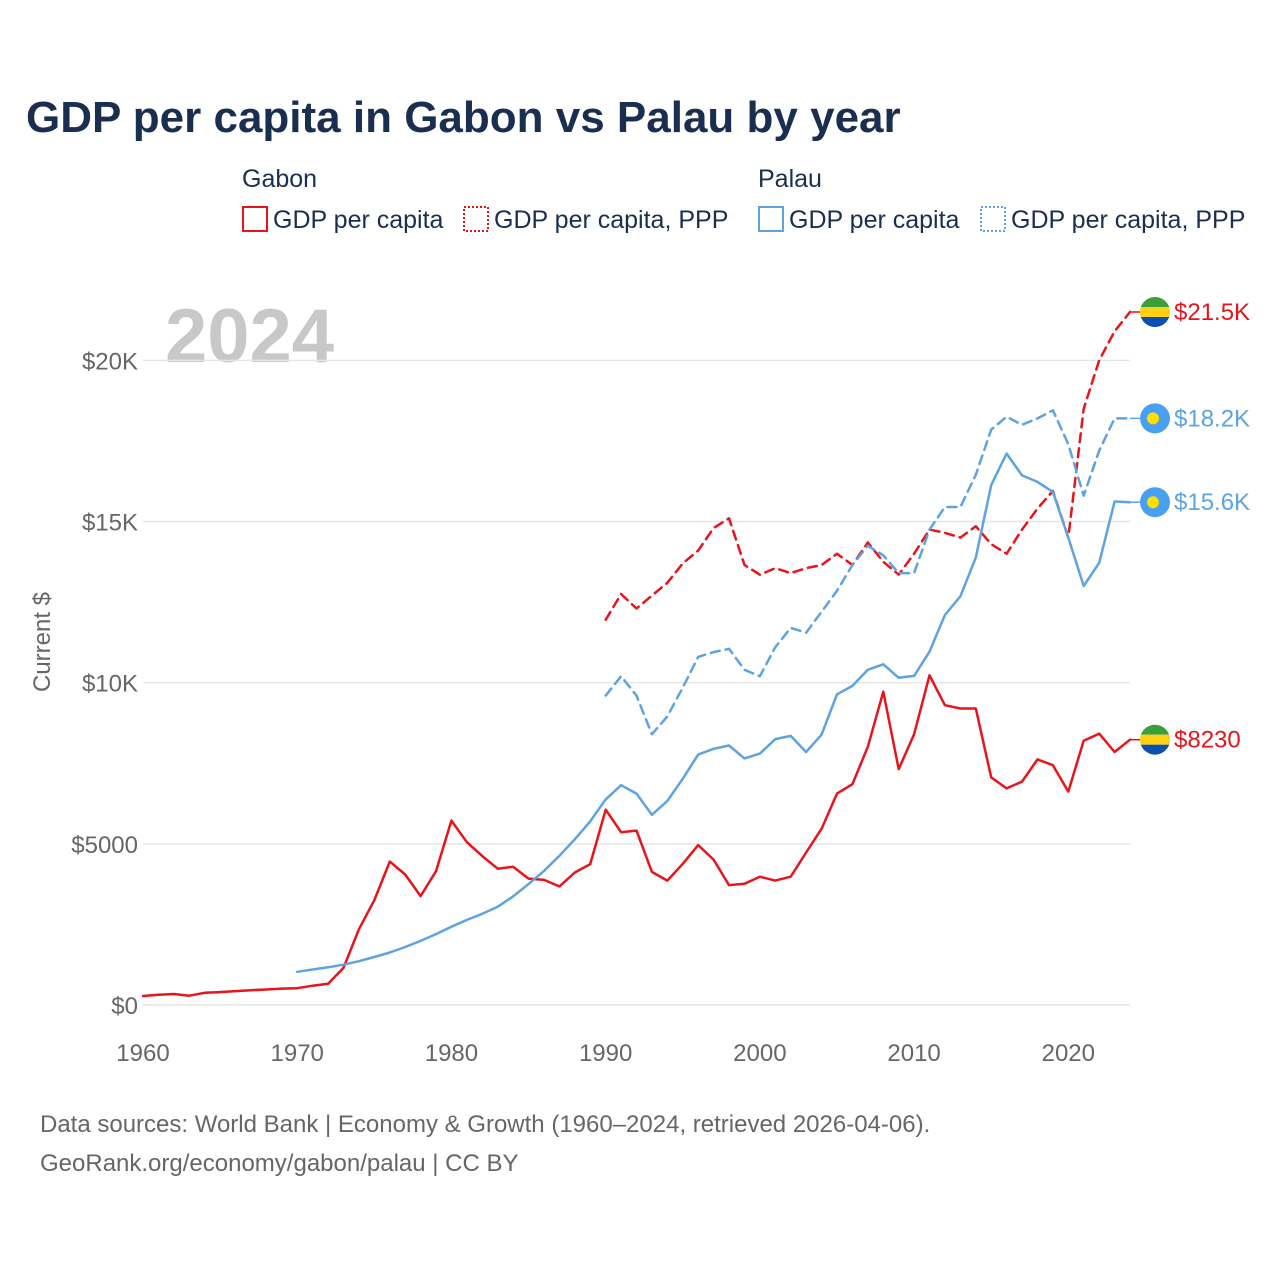 The width and height of the screenshot is (1280, 1280). I want to click on series-line-palau-gdp-per-capita-ppp, so click(868, 572).